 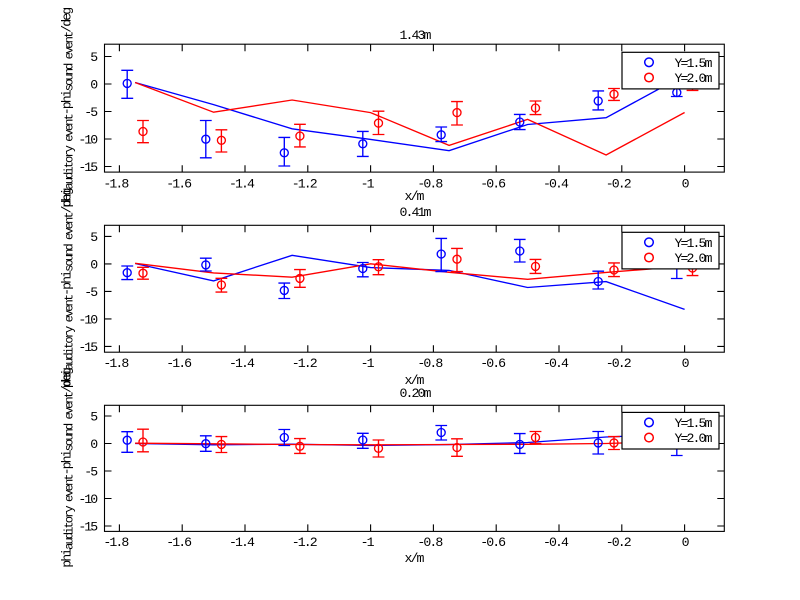 I want to click on svg-text: 1.43m, so click(x=416, y=35).